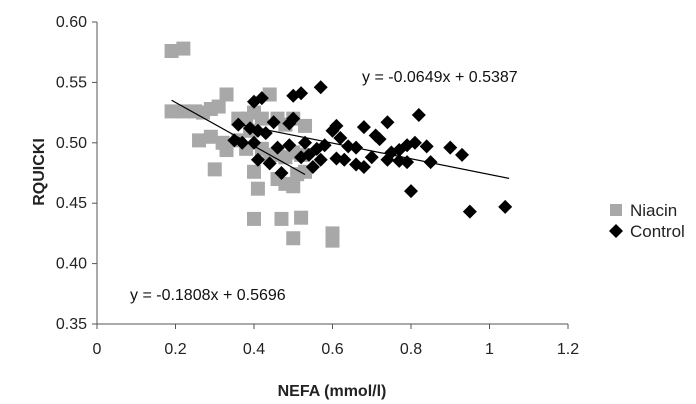  I want to click on legend-marker-niacin, so click(616, 210).